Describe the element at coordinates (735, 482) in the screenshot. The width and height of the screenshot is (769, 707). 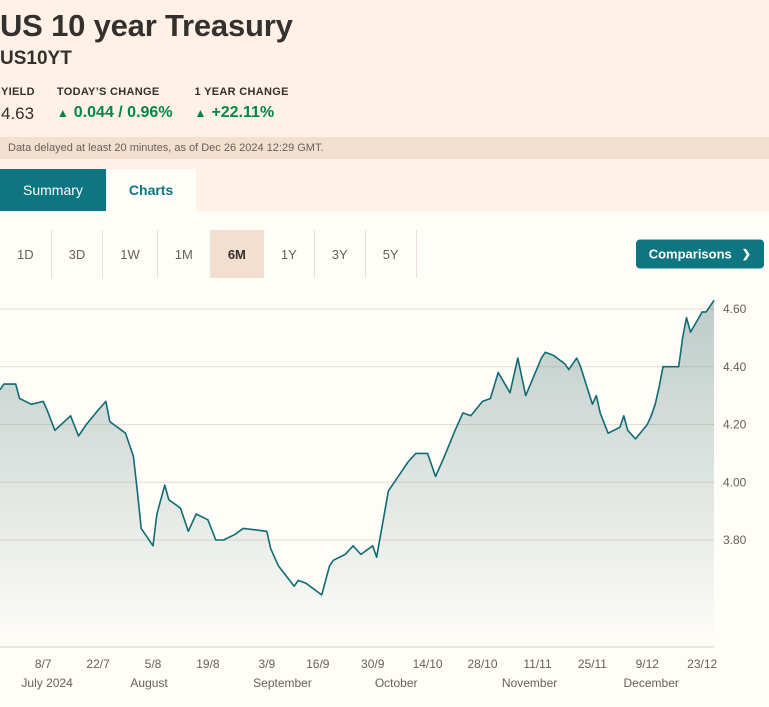
I see `y-axis-label: 4.00` at that location.